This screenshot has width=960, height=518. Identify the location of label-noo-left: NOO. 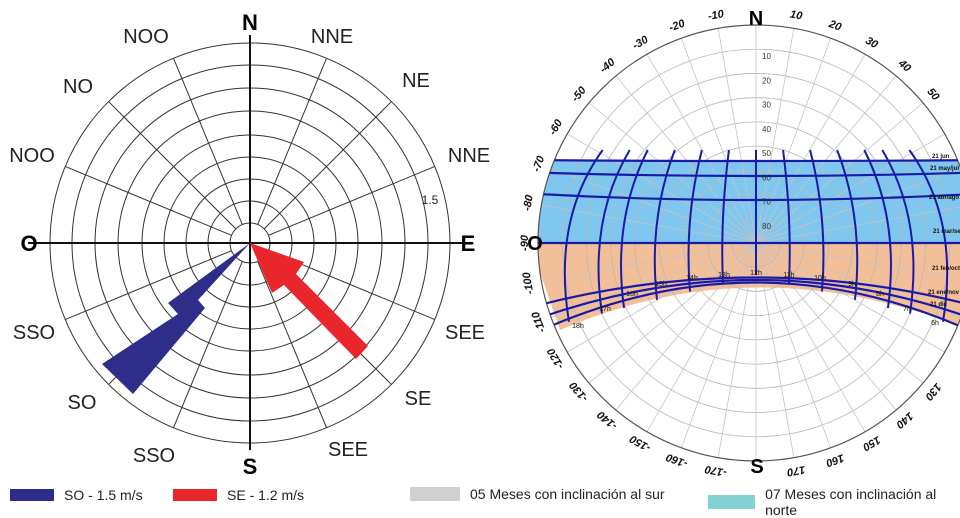
(32, 156).